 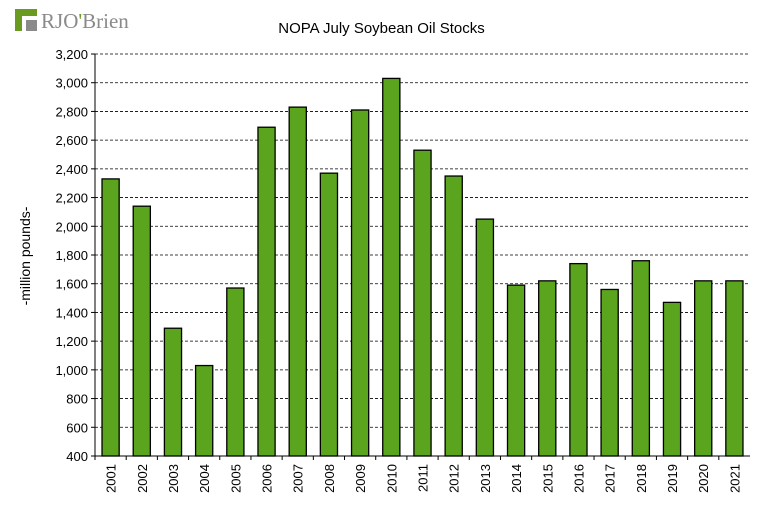 I want to click on x-tick-label: 2007, so click(x=298, y=478).